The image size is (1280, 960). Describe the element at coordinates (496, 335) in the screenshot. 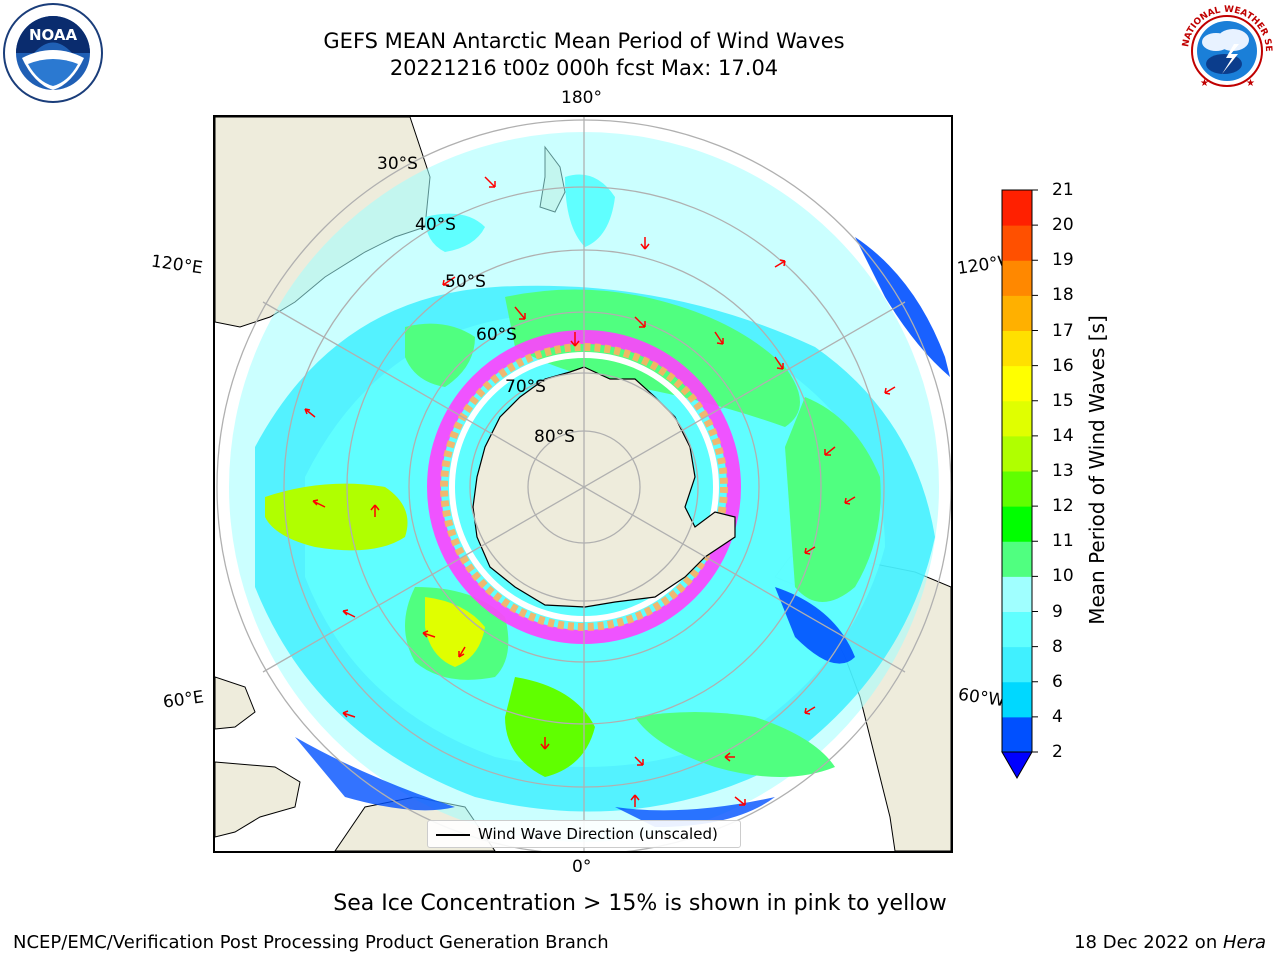

I see `lat-label-60s: 60°S` at that location.